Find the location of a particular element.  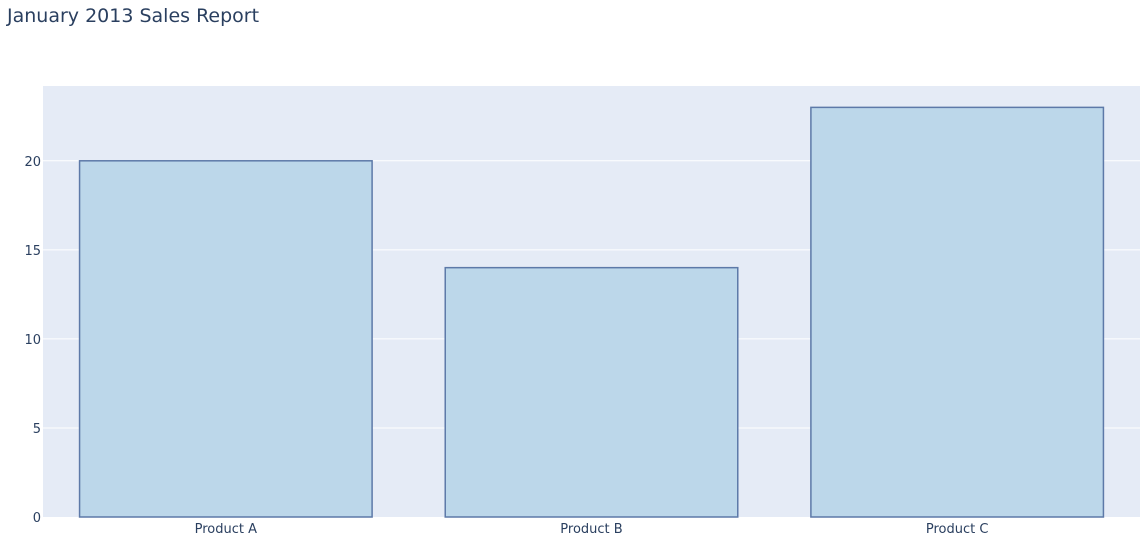

y-tick-label: 5 is located at coordinates (37, 429).